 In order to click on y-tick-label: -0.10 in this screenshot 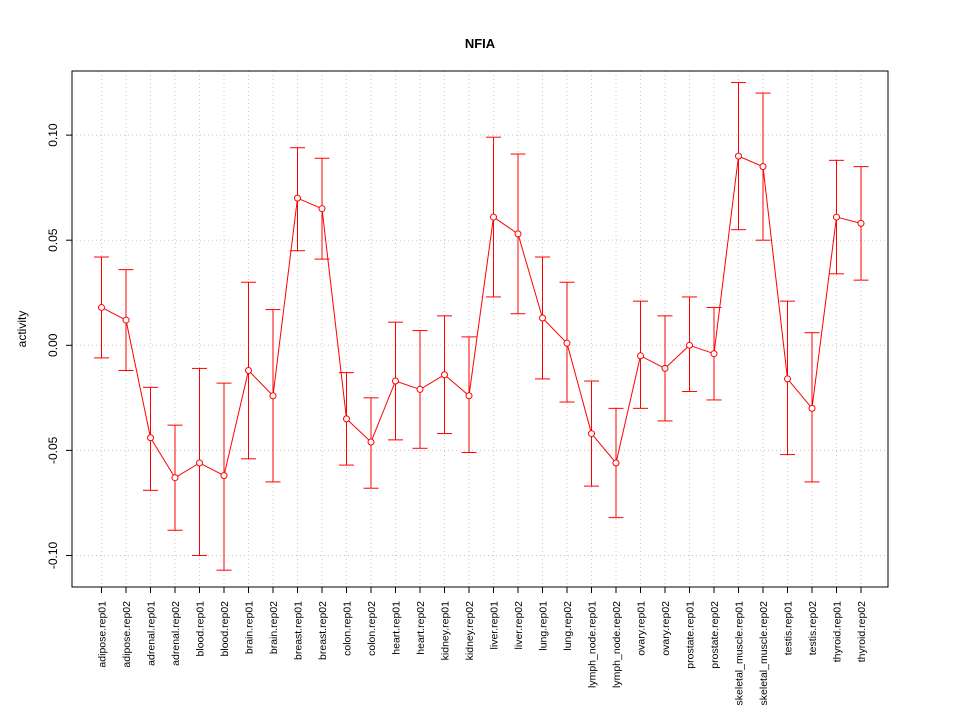, I will do `click(53, 555)`.